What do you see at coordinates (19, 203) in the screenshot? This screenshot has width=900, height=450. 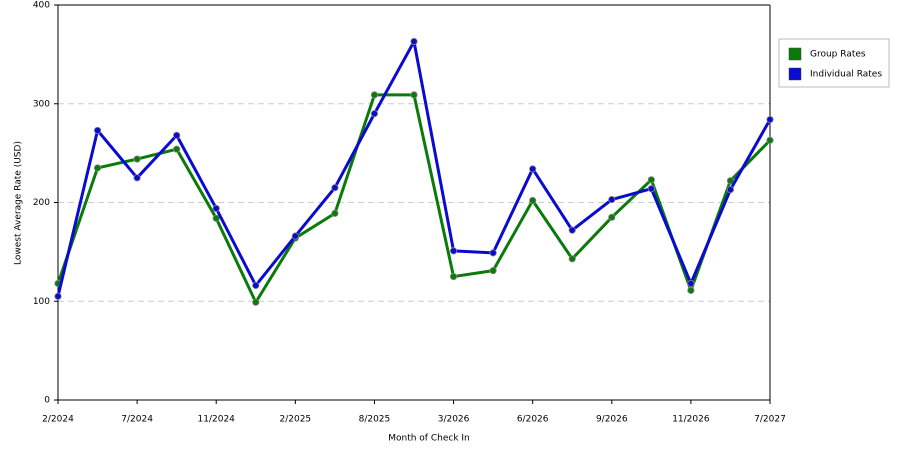 I see `y-axis-title: Lowest Average Rate (USD)` at bounding box center [19, 203].